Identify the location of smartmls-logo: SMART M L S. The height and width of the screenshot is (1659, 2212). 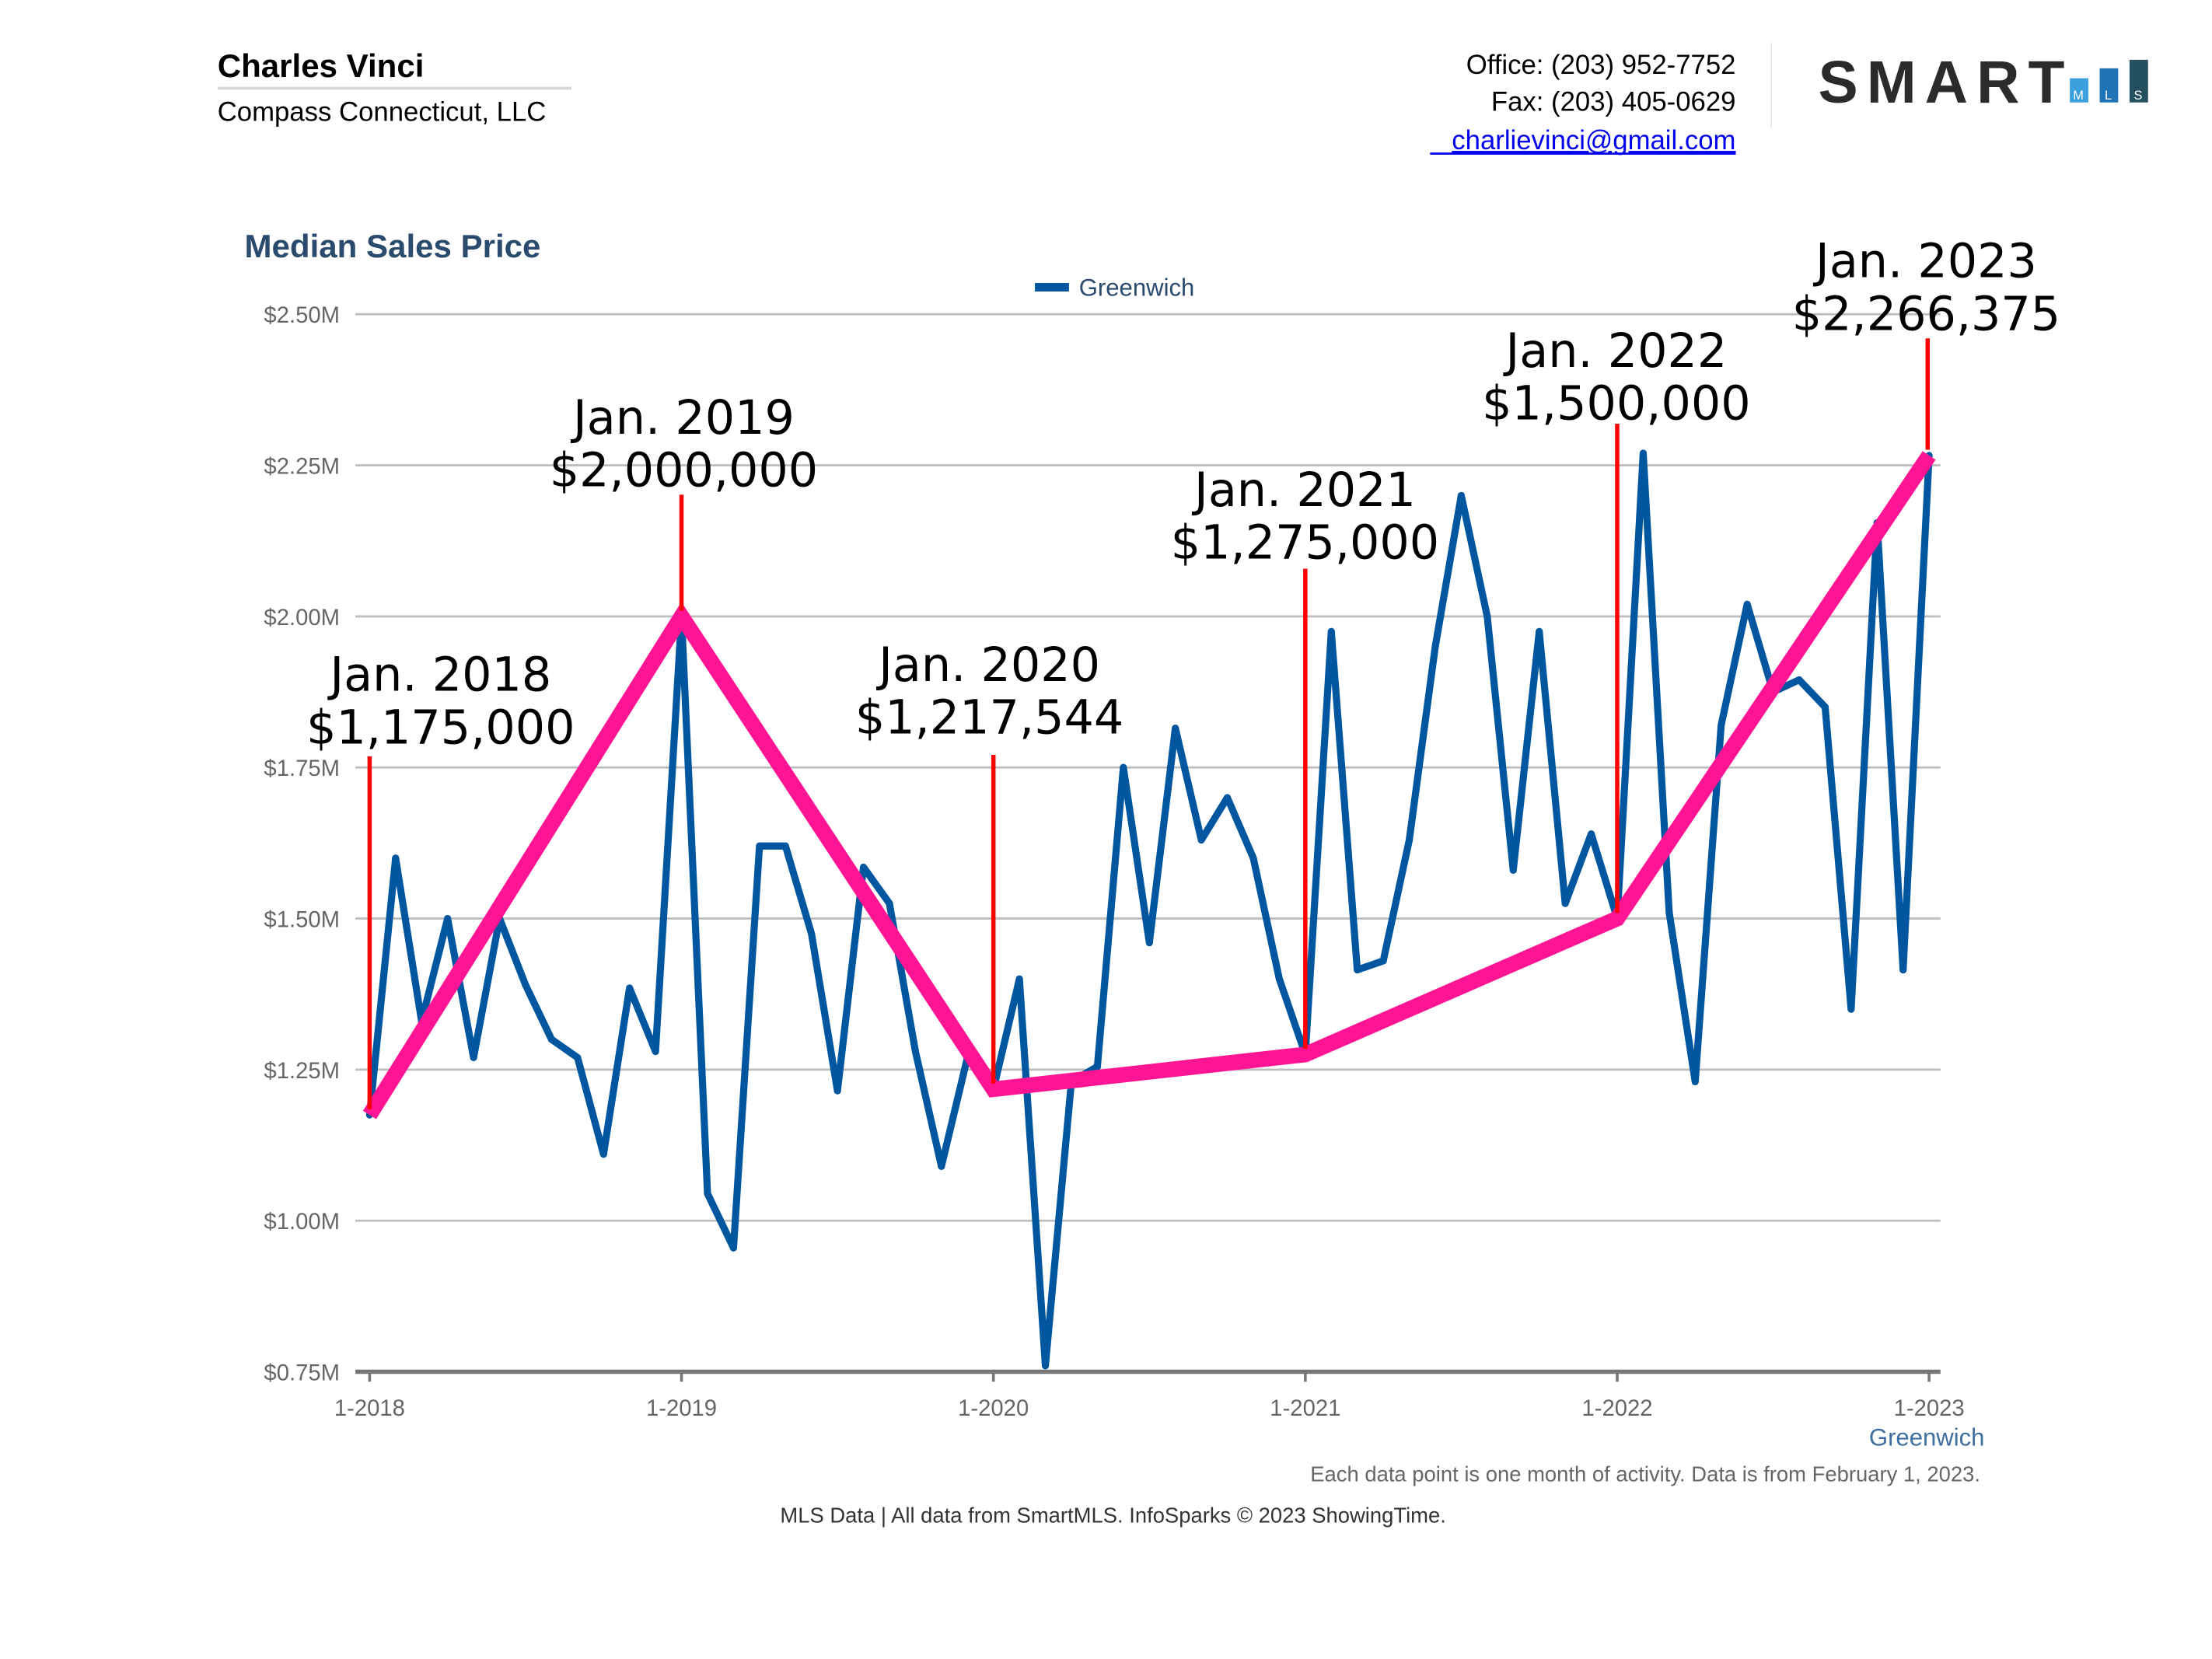
(1983, 82).